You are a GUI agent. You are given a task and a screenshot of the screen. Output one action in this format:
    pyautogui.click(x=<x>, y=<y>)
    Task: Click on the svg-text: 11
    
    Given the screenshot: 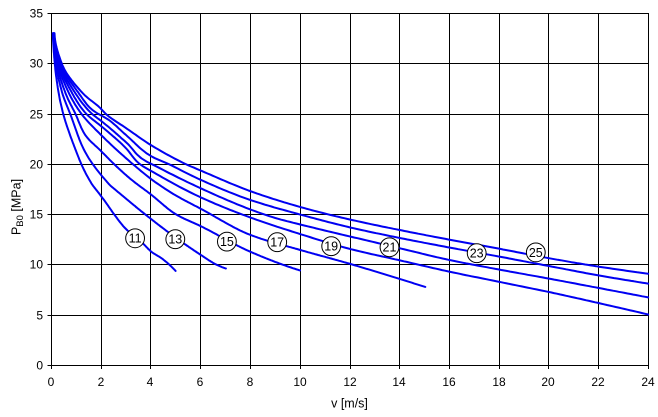 What is the action you would take?
    pyautogui.click(x=135, y=239)
    